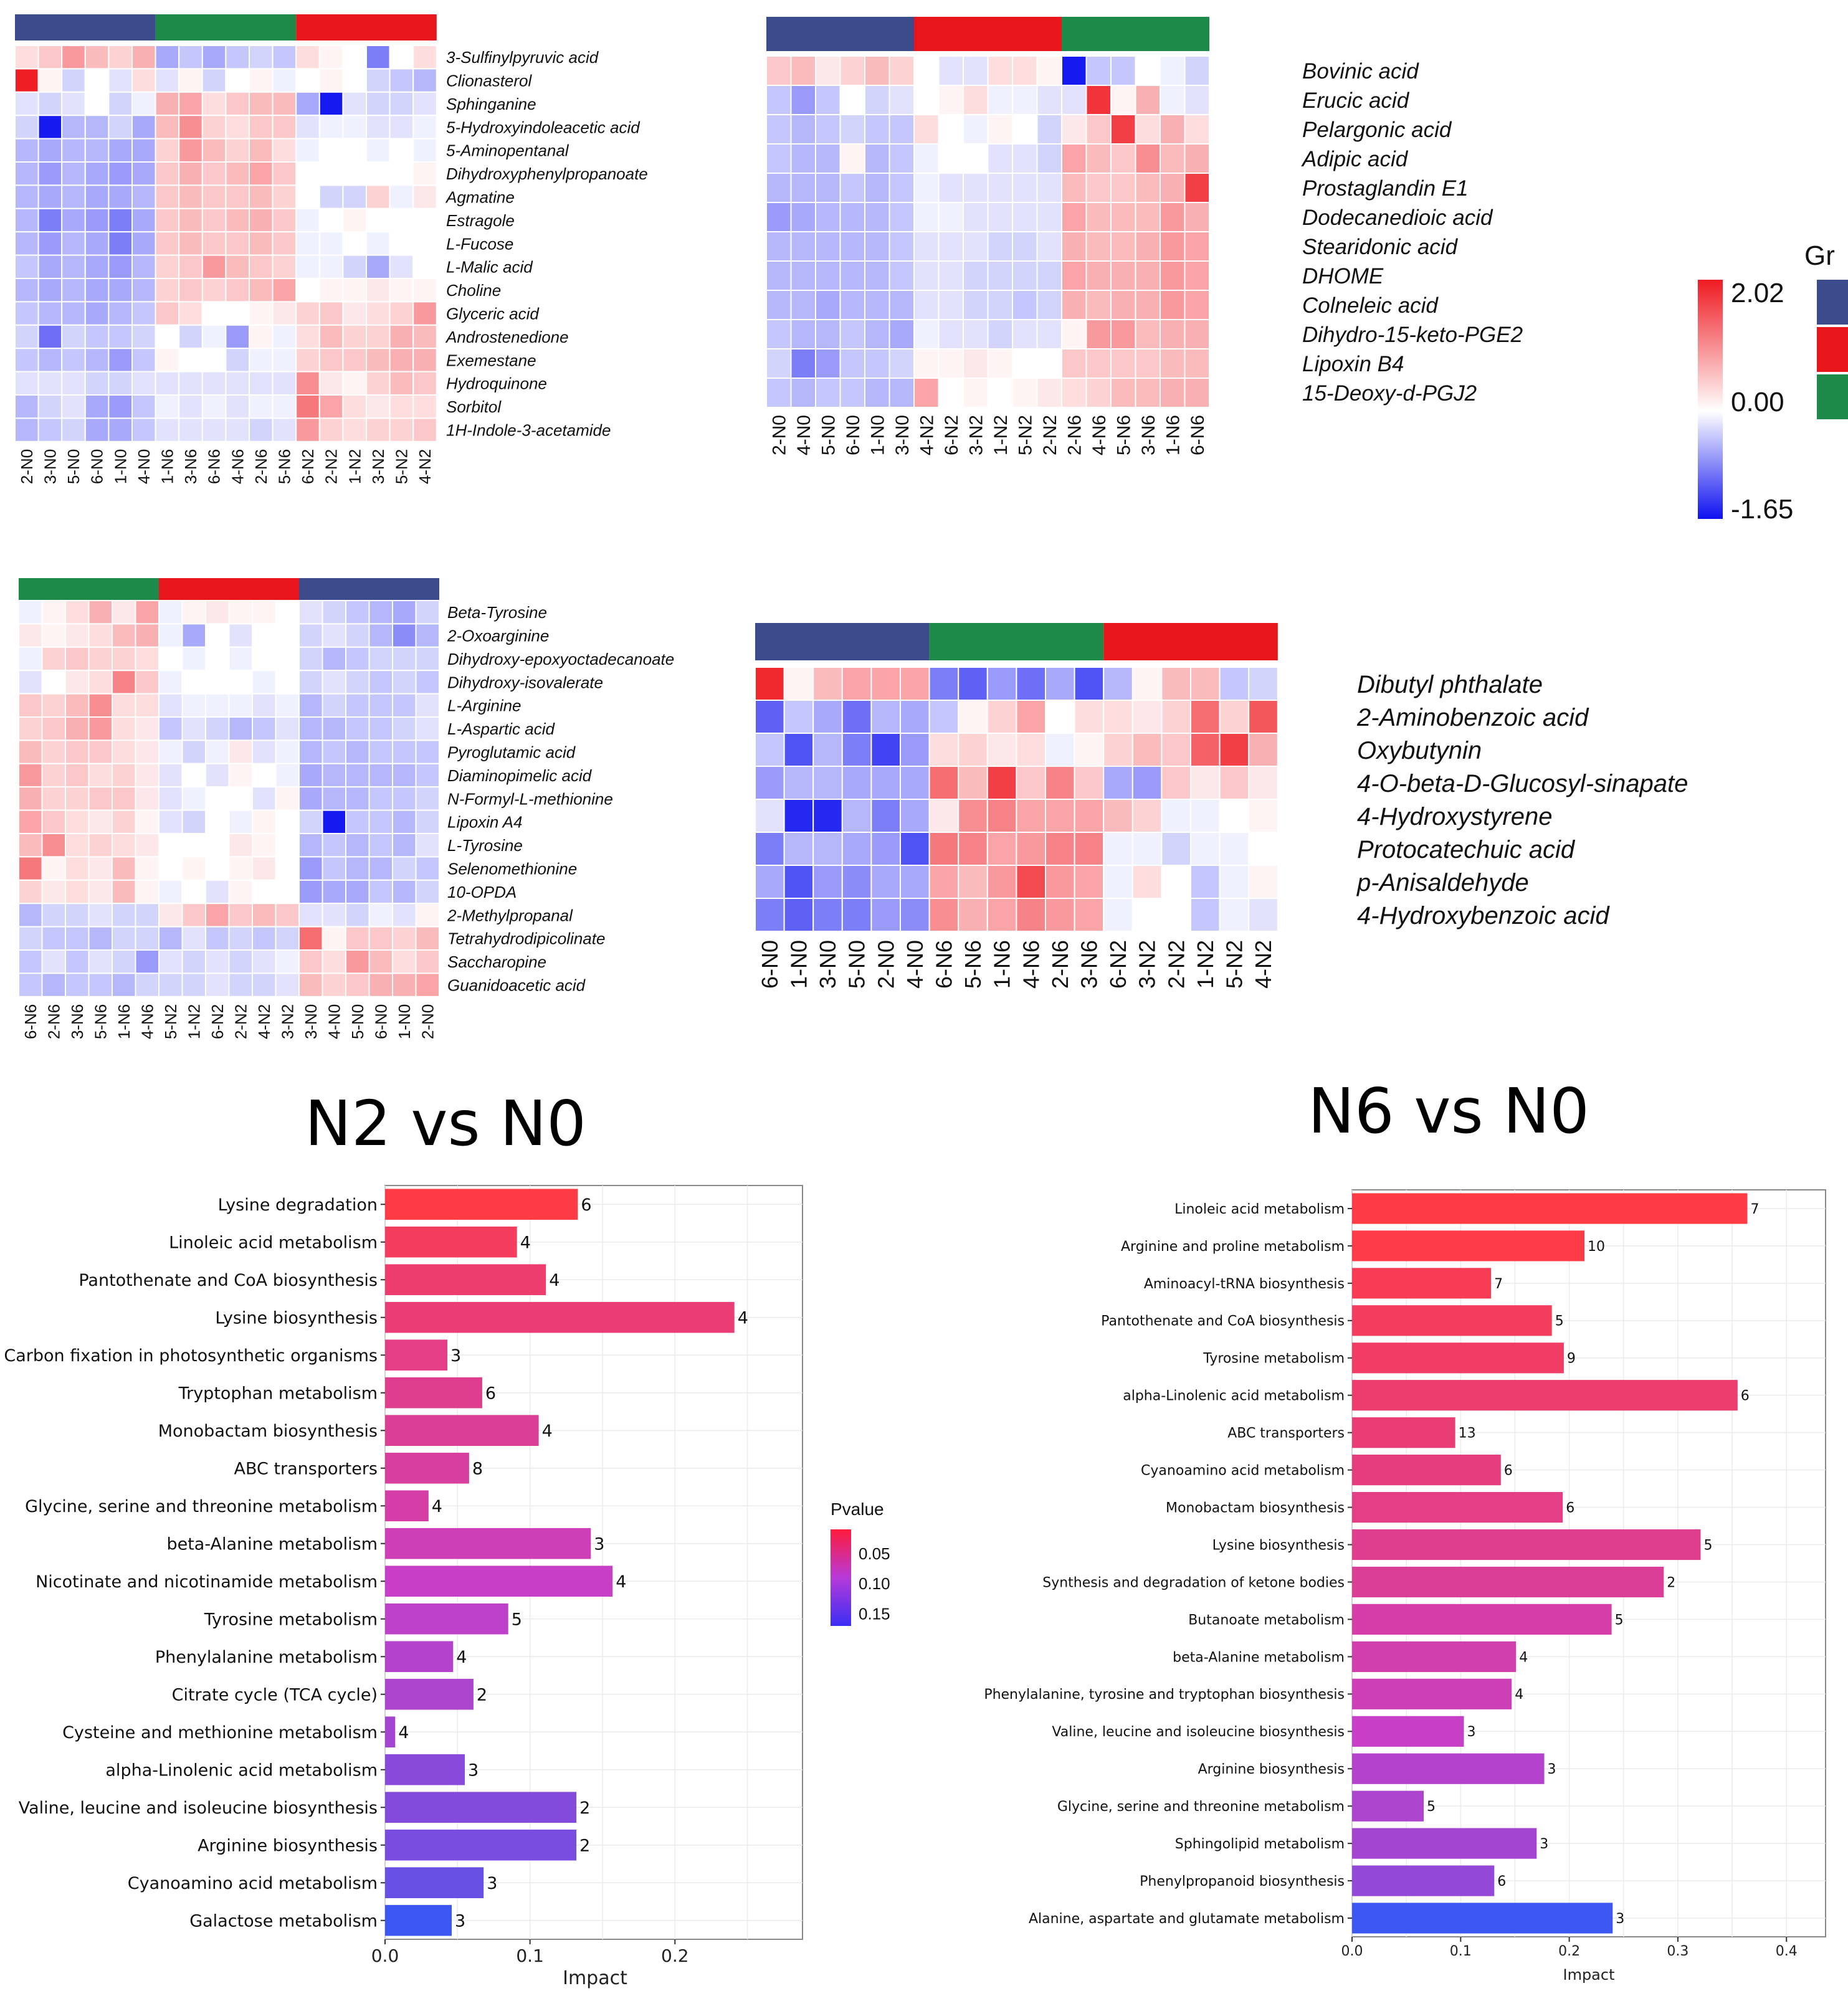  What do you see at coordinates (1522, 783) in the screenshot?
I see `row-label-4-o-beta-d-glucosyl-sinapate: 4-O-beta-D-Glucosyl-sinapate` at bounding box center [1522, 783].